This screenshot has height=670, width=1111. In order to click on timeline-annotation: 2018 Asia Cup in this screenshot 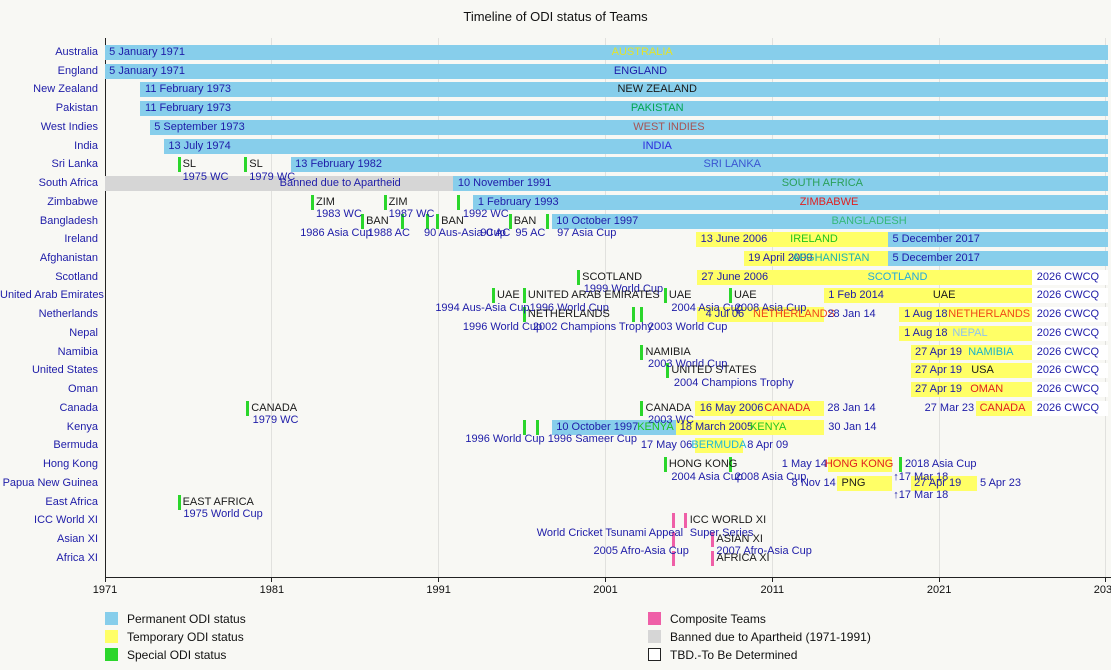, I will do `click(940, 464)`.